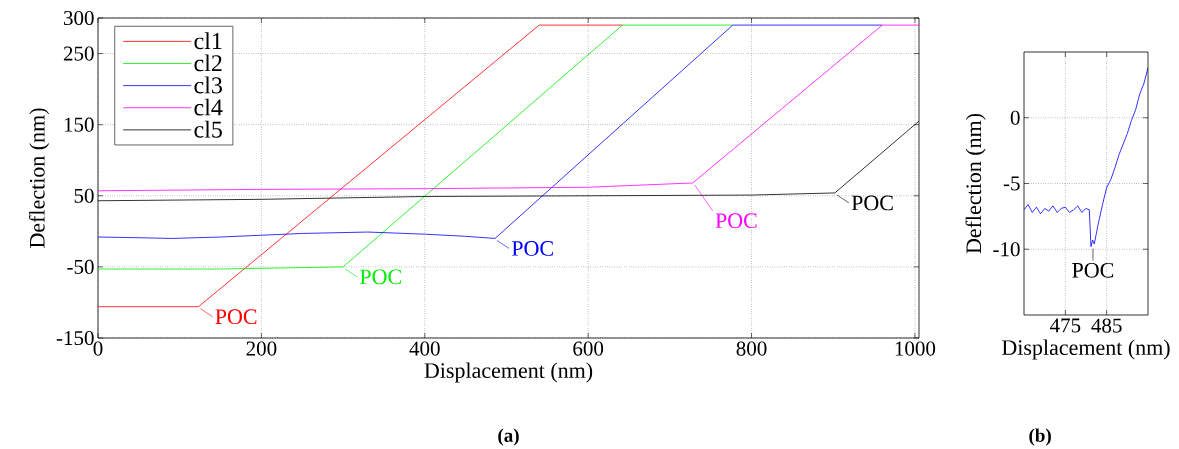  I want to click on y-tick-label: 250, so click(78, 53).